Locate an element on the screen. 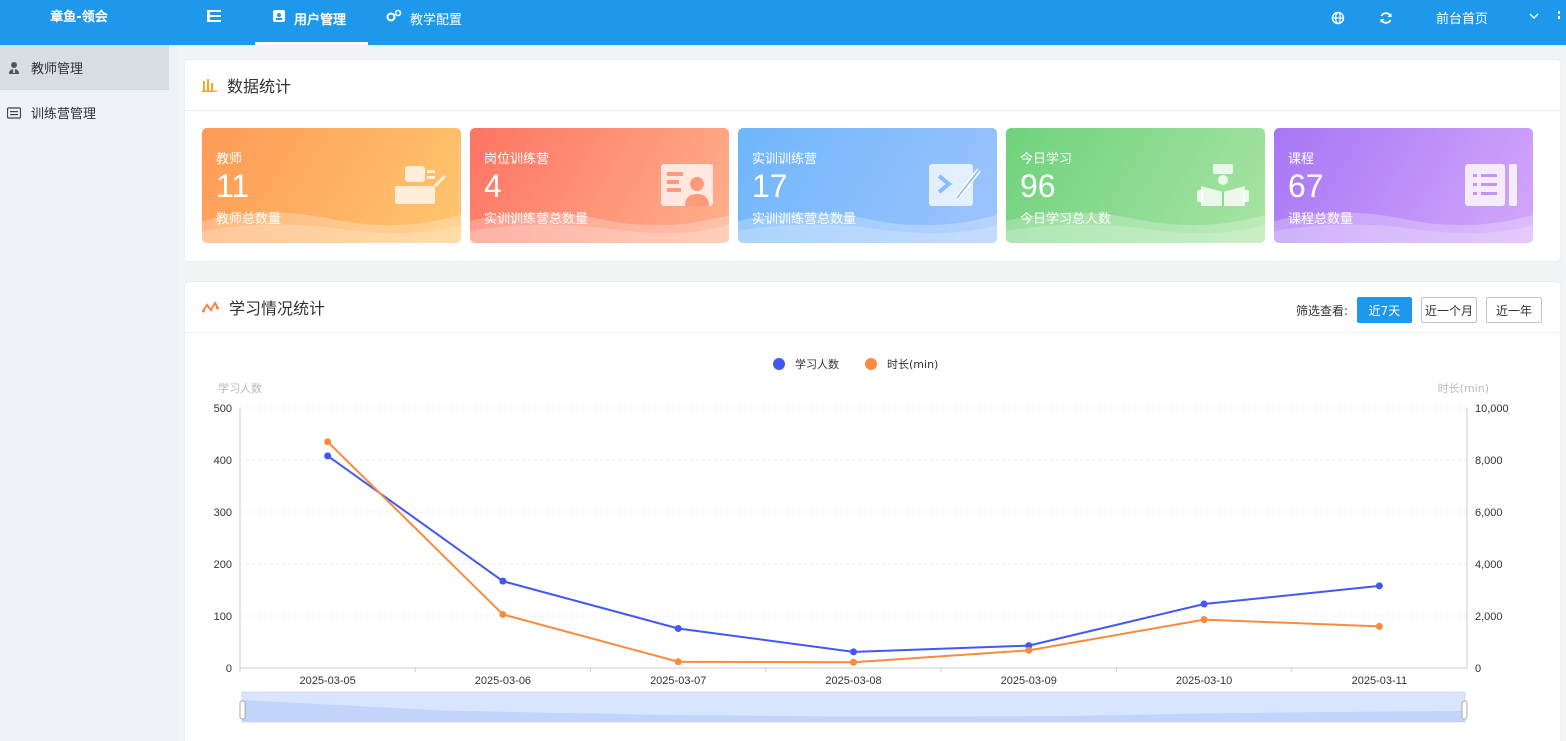 Image resolution: width=1566 pixels, height=741 pixels. panel-header: 数据统计 is located at coordinates (872, 85).